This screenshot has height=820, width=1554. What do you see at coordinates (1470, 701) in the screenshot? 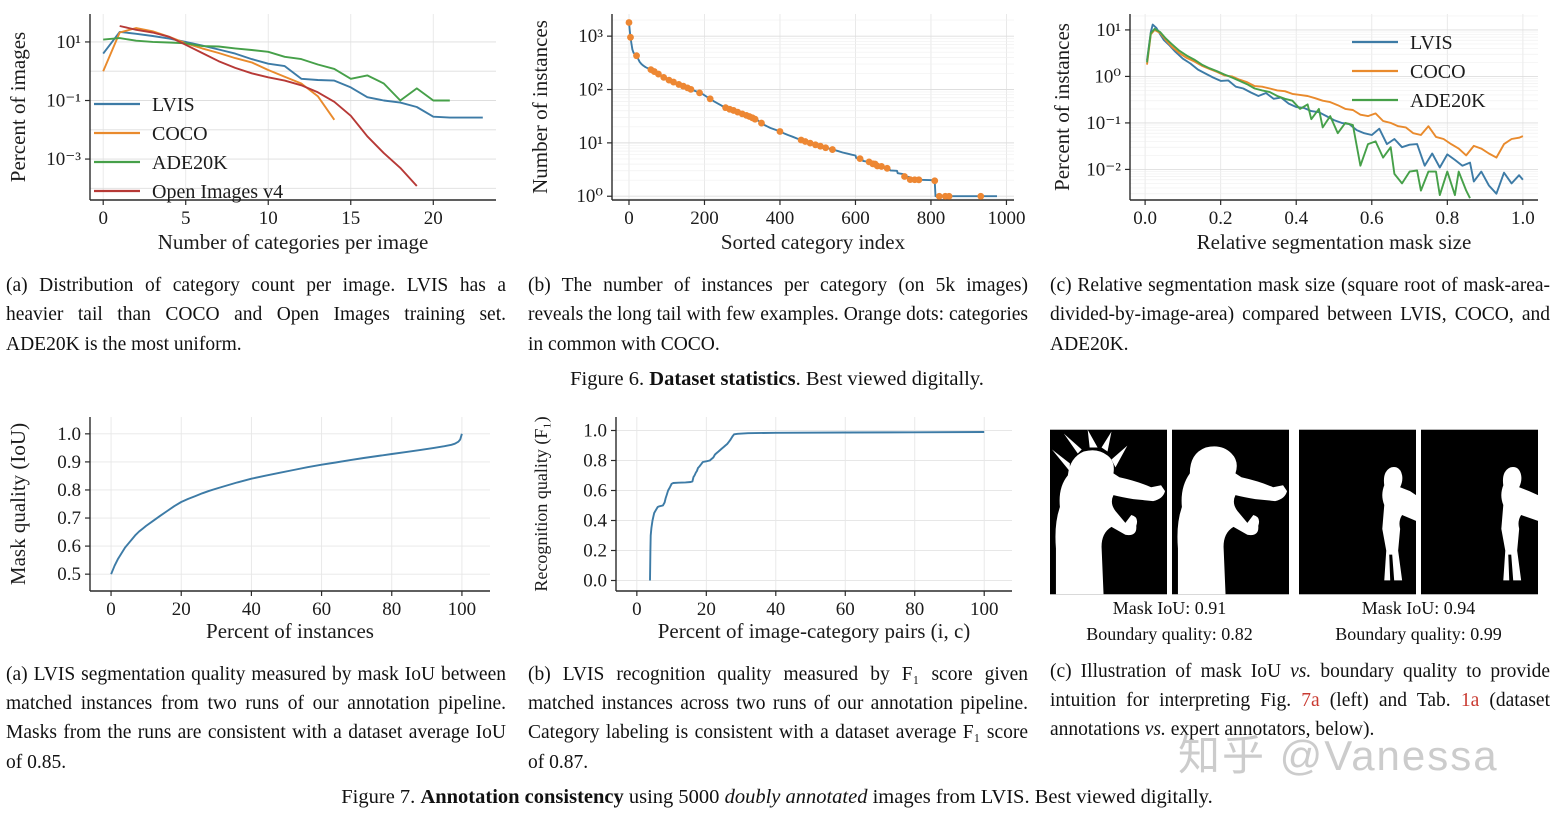
I see `tab1a-reference-link: 1a` at bounding box center [1470, 701].